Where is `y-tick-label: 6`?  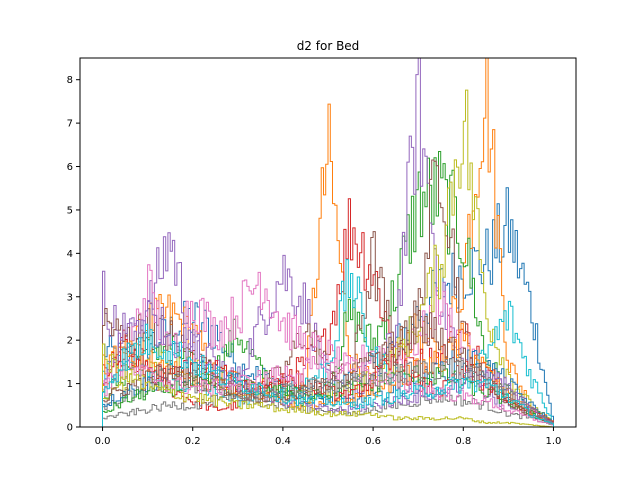
y-tick-label: 6 is located at coordinates (70, 167).